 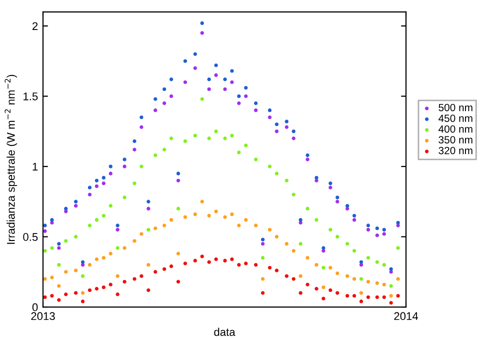 What do you see at coordinates (455, 108) in the screenshot?
I see `legend-label: 500 nm` at bounding box center [455, 108].